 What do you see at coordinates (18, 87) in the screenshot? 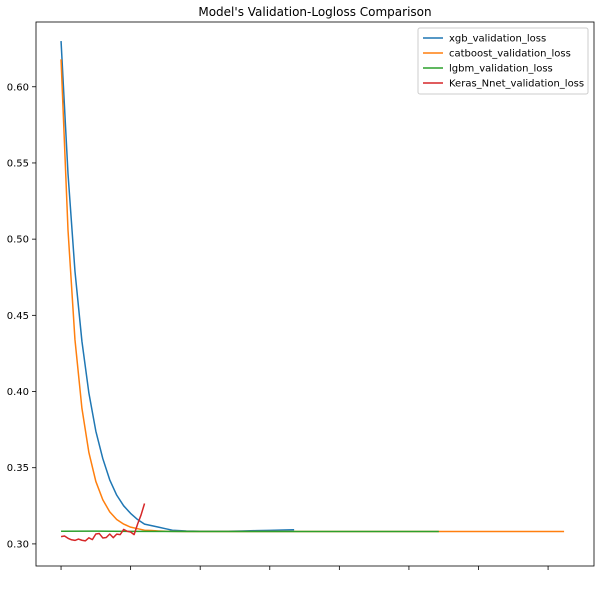
I see `y-tick-label: 0.60` at bounding box center [18, 87].